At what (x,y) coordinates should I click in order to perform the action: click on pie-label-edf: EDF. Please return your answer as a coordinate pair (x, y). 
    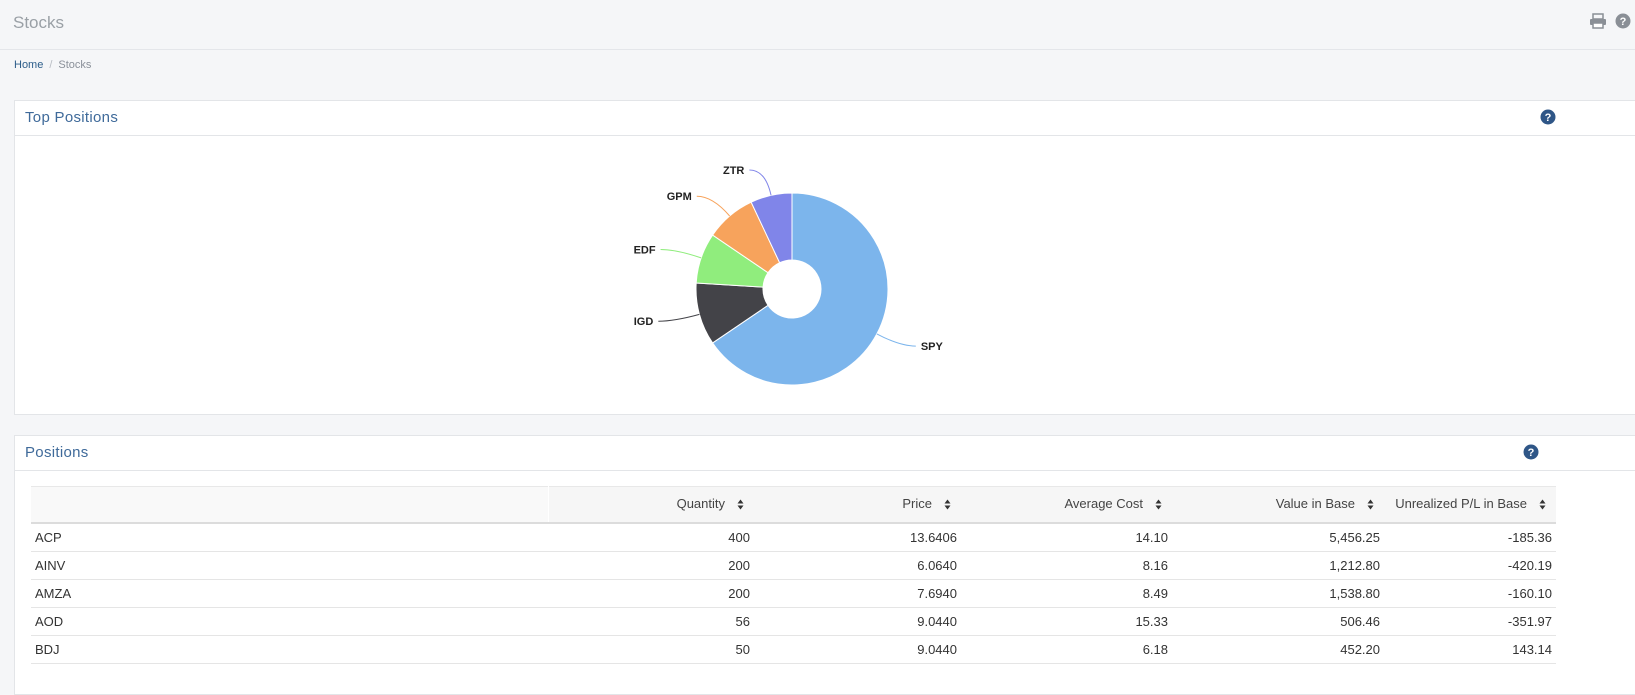
    Looking at the image, I should click on (645, 250).